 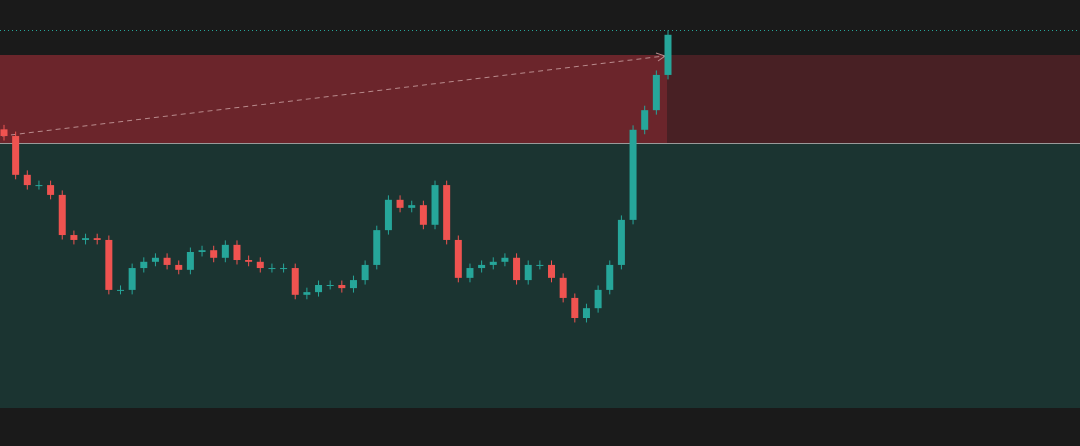 What do you see at coordinates (873, 99) in the screenshot?
I see `stop-zone-projection` at bounding box center [873, 99].